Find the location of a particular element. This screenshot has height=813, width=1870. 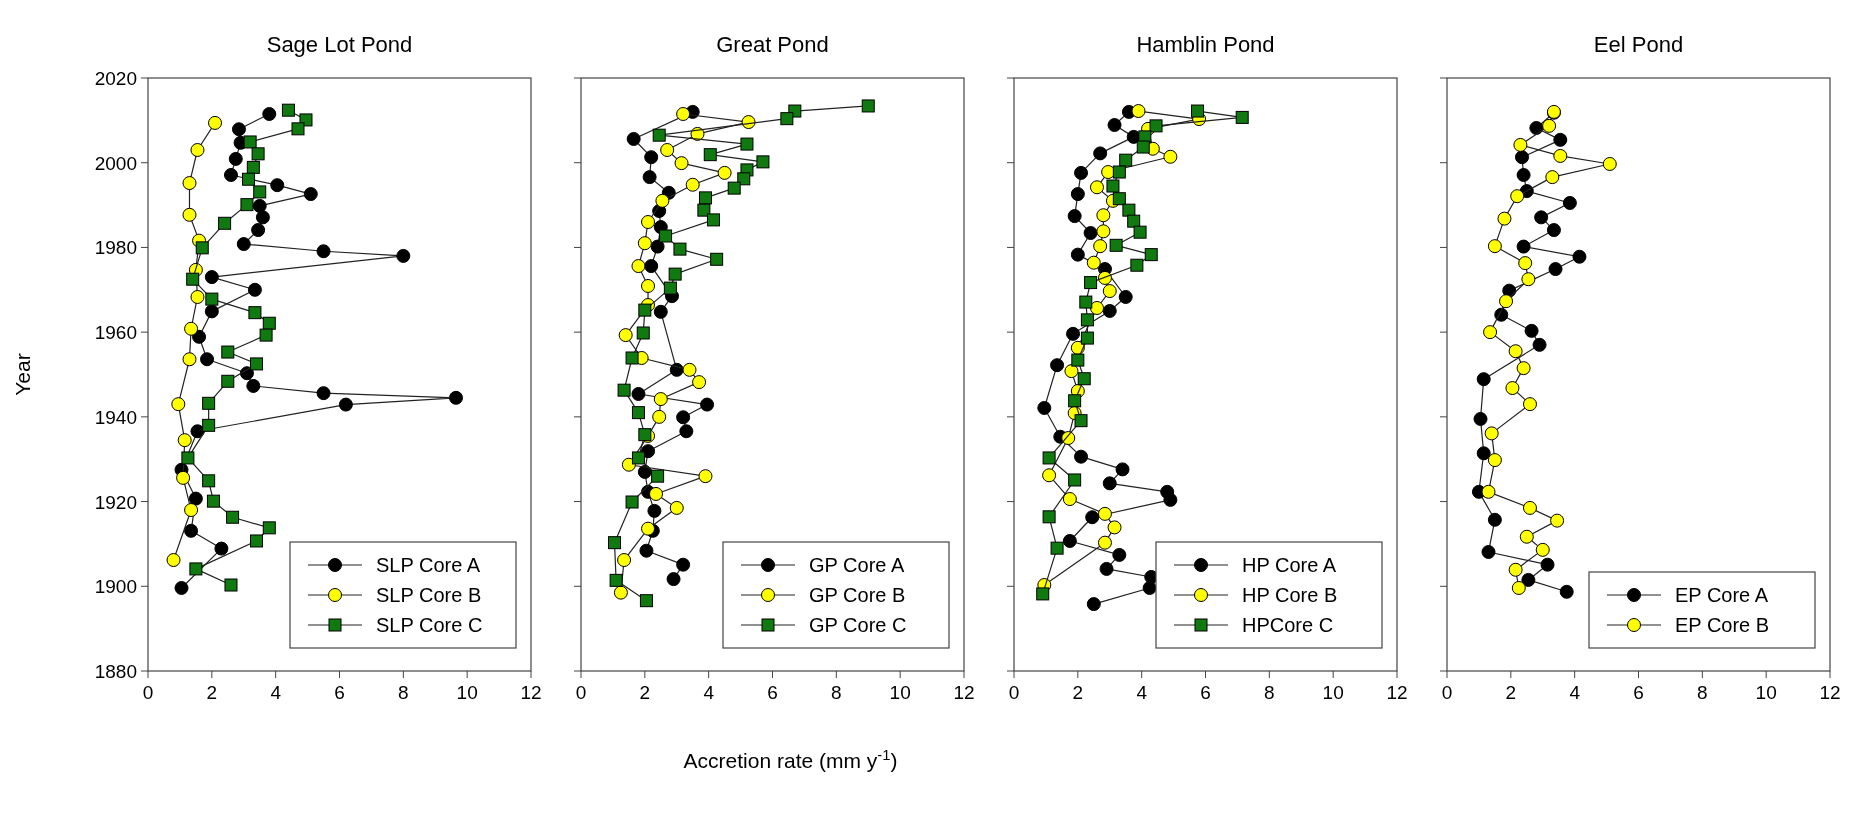

legend-label: GP Core C is located at coordinates (858, 625).